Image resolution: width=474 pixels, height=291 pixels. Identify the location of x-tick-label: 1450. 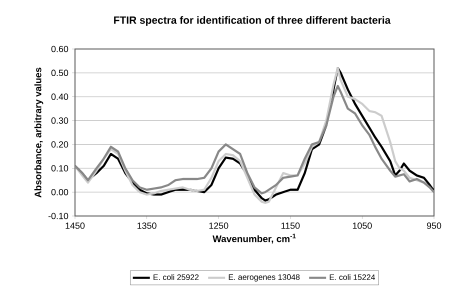
(75, 225).